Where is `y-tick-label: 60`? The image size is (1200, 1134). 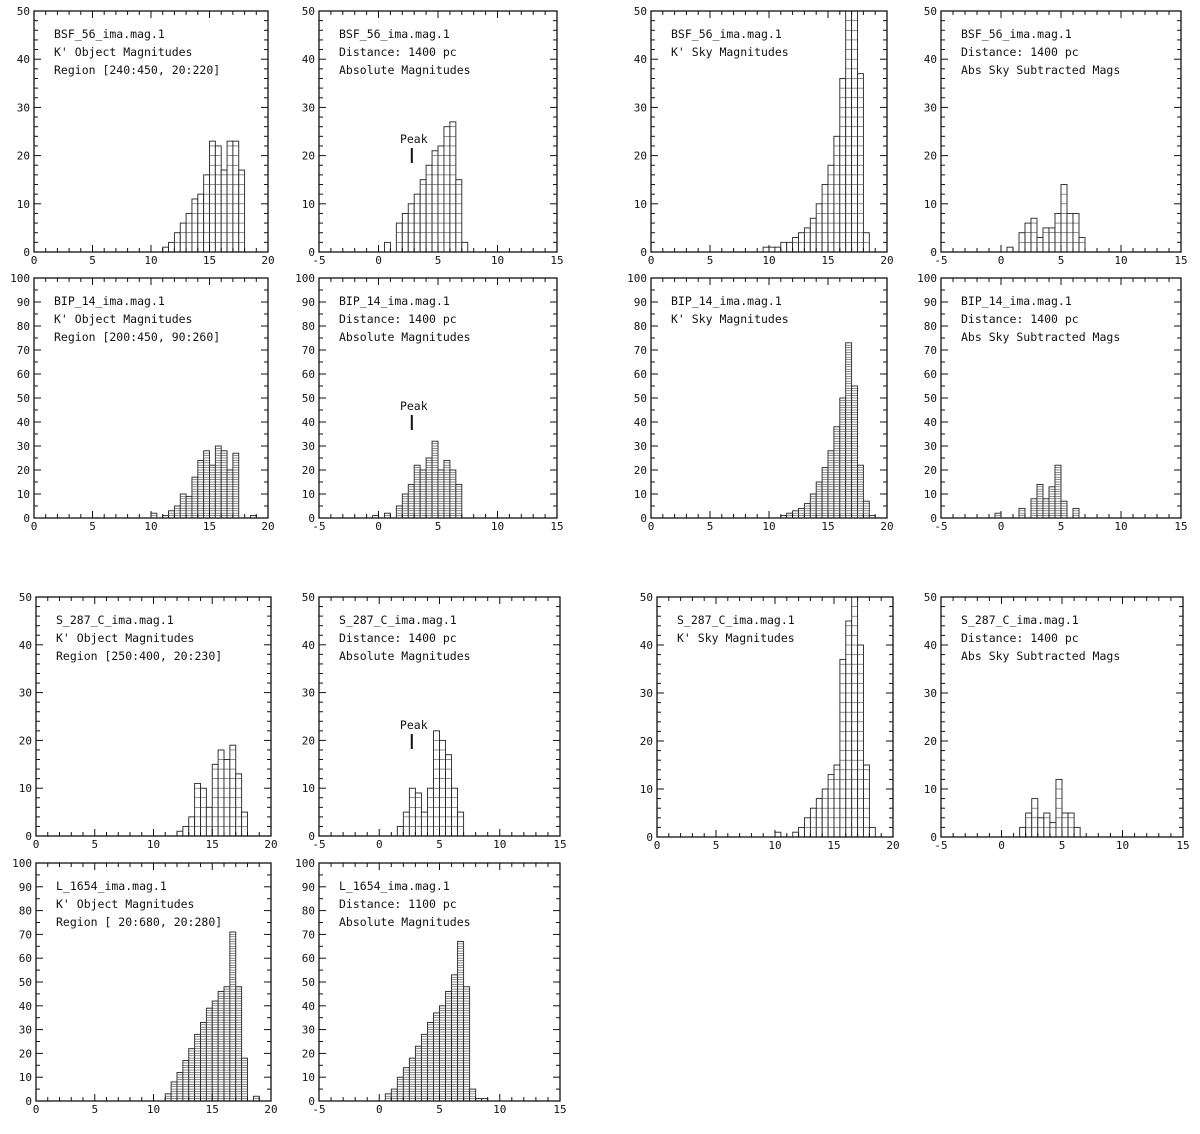 y-tick-label: 60 is located at coordinates (640, 374).